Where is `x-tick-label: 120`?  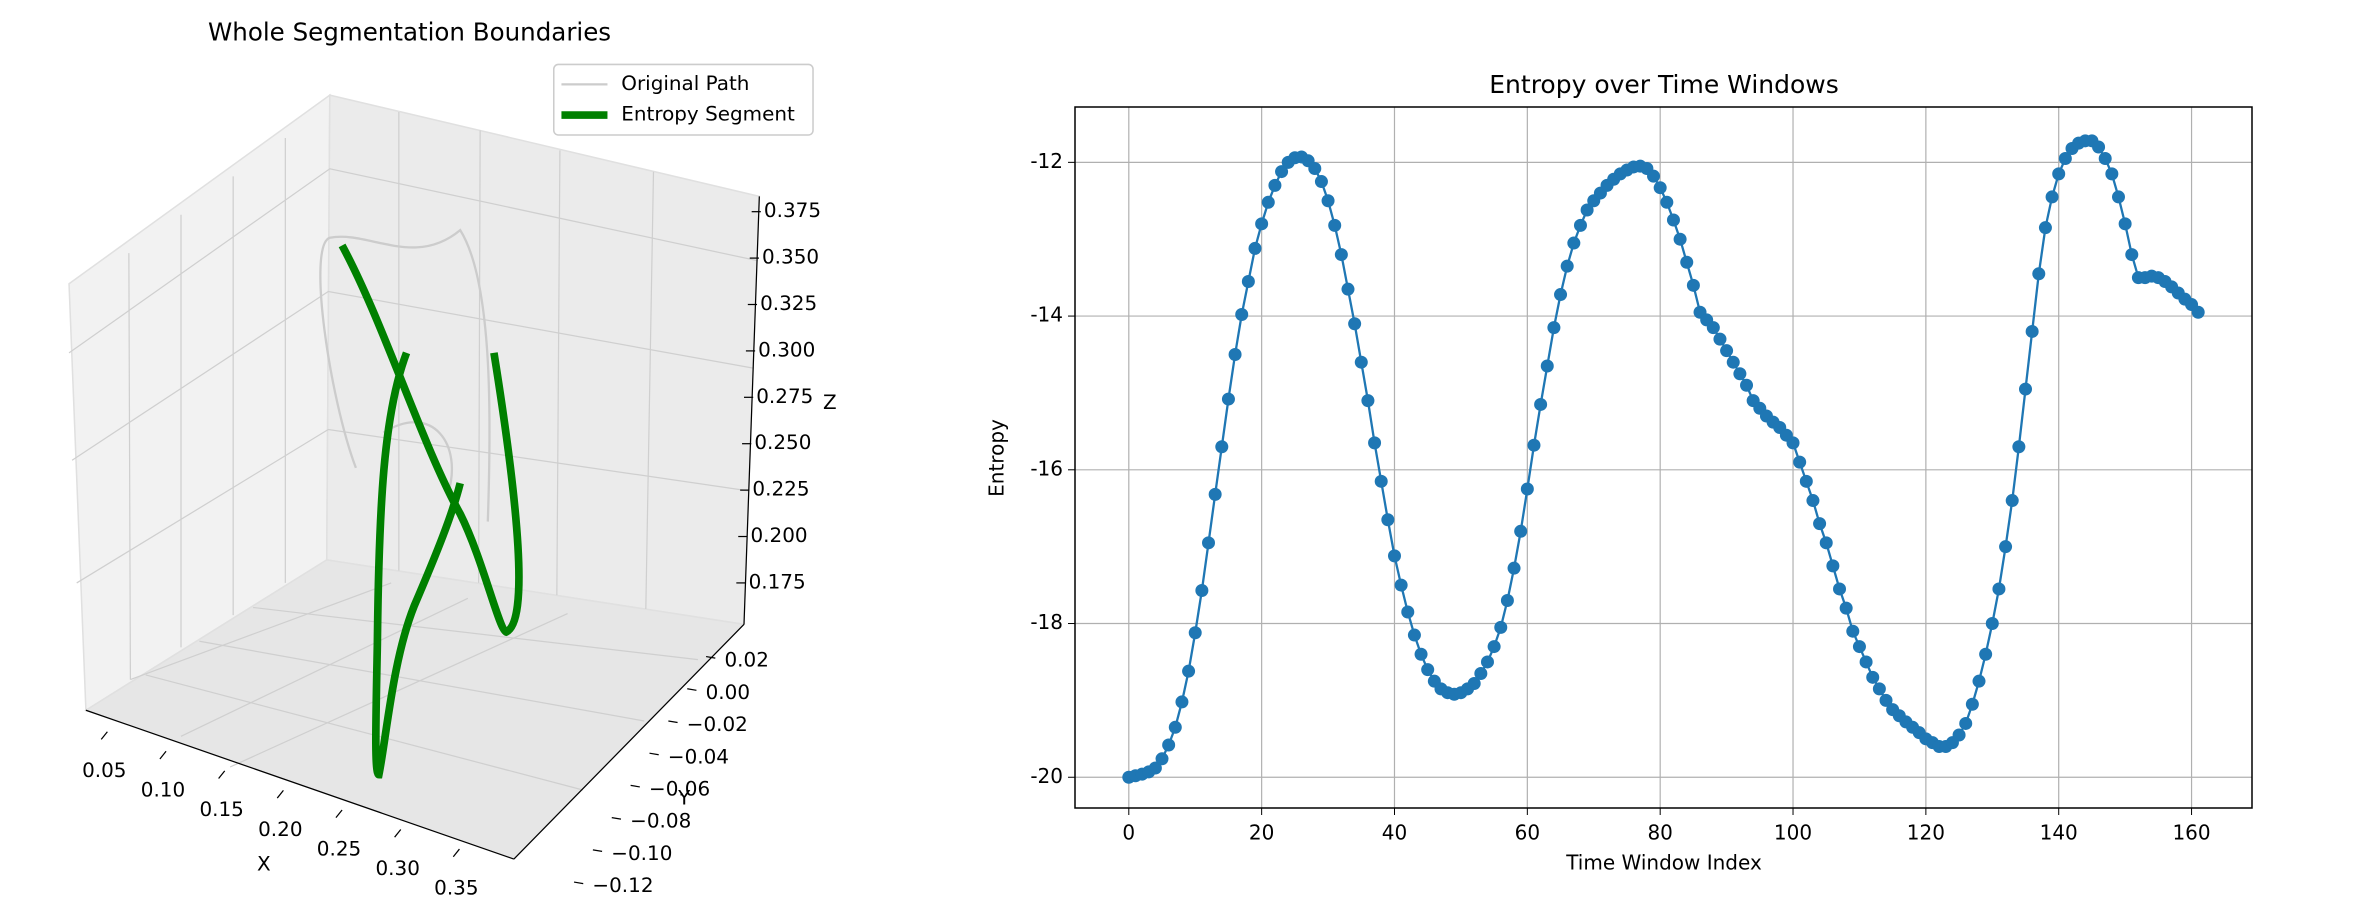 x-tick-label: 120 is located at coordinates (1926, 833).